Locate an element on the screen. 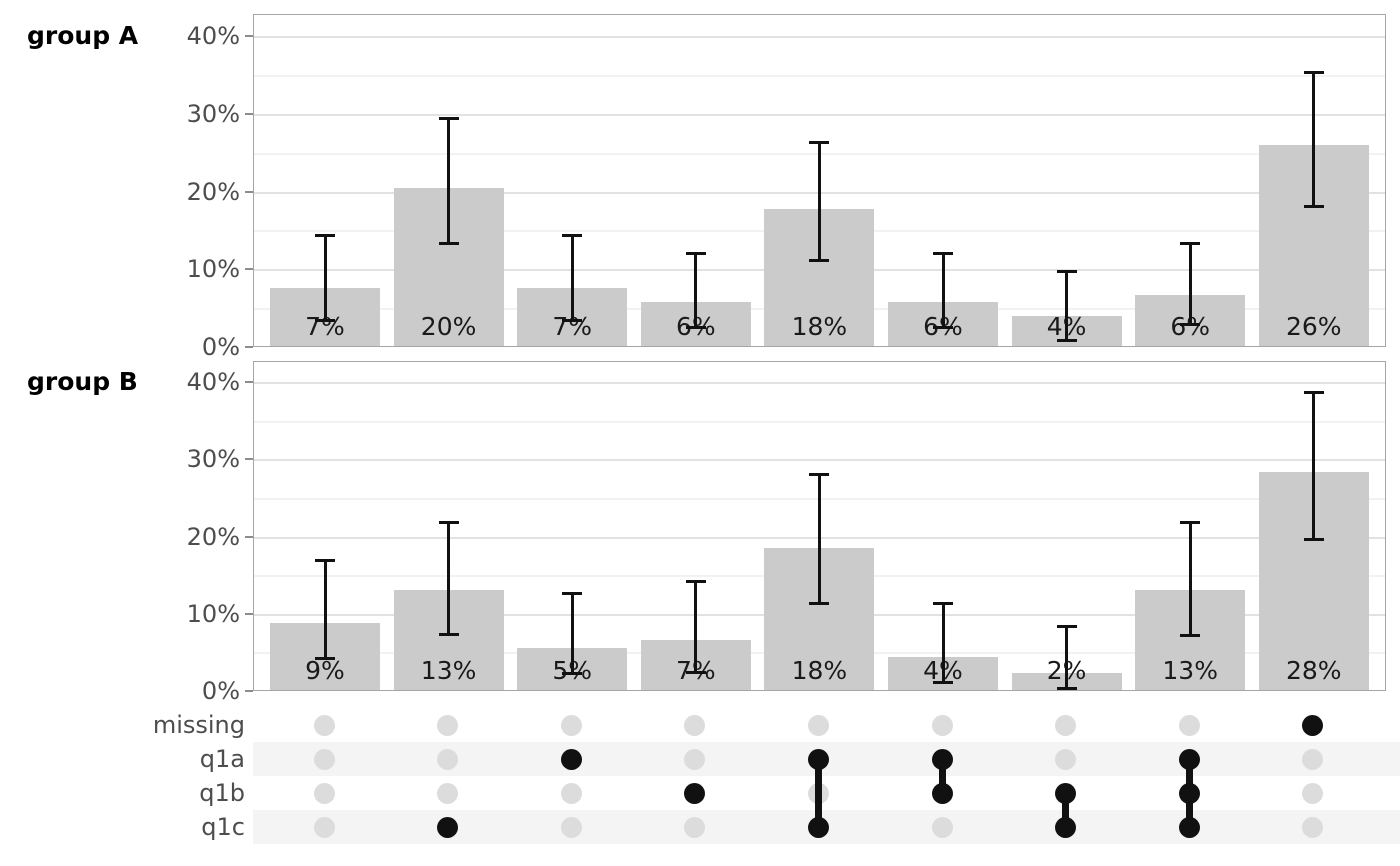 The image size is (1400, 866). matrix-row-label-q1c: q1c is located at coordinates (223, 827).